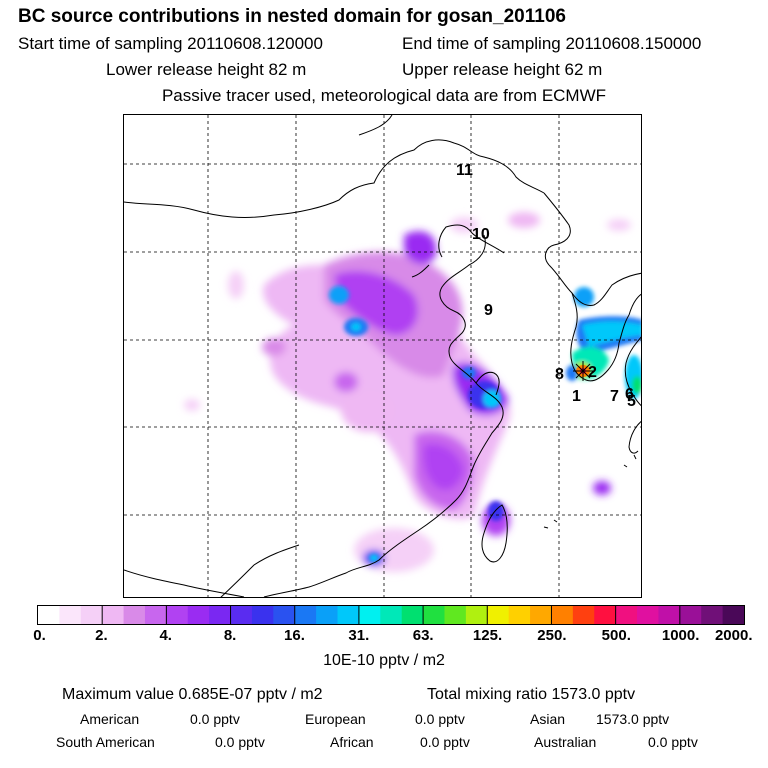 This screenshot has width=768, height=768. Describe the element at coordinates (352, 742) in the screenshot. I see `region-name-african: African` at that location.